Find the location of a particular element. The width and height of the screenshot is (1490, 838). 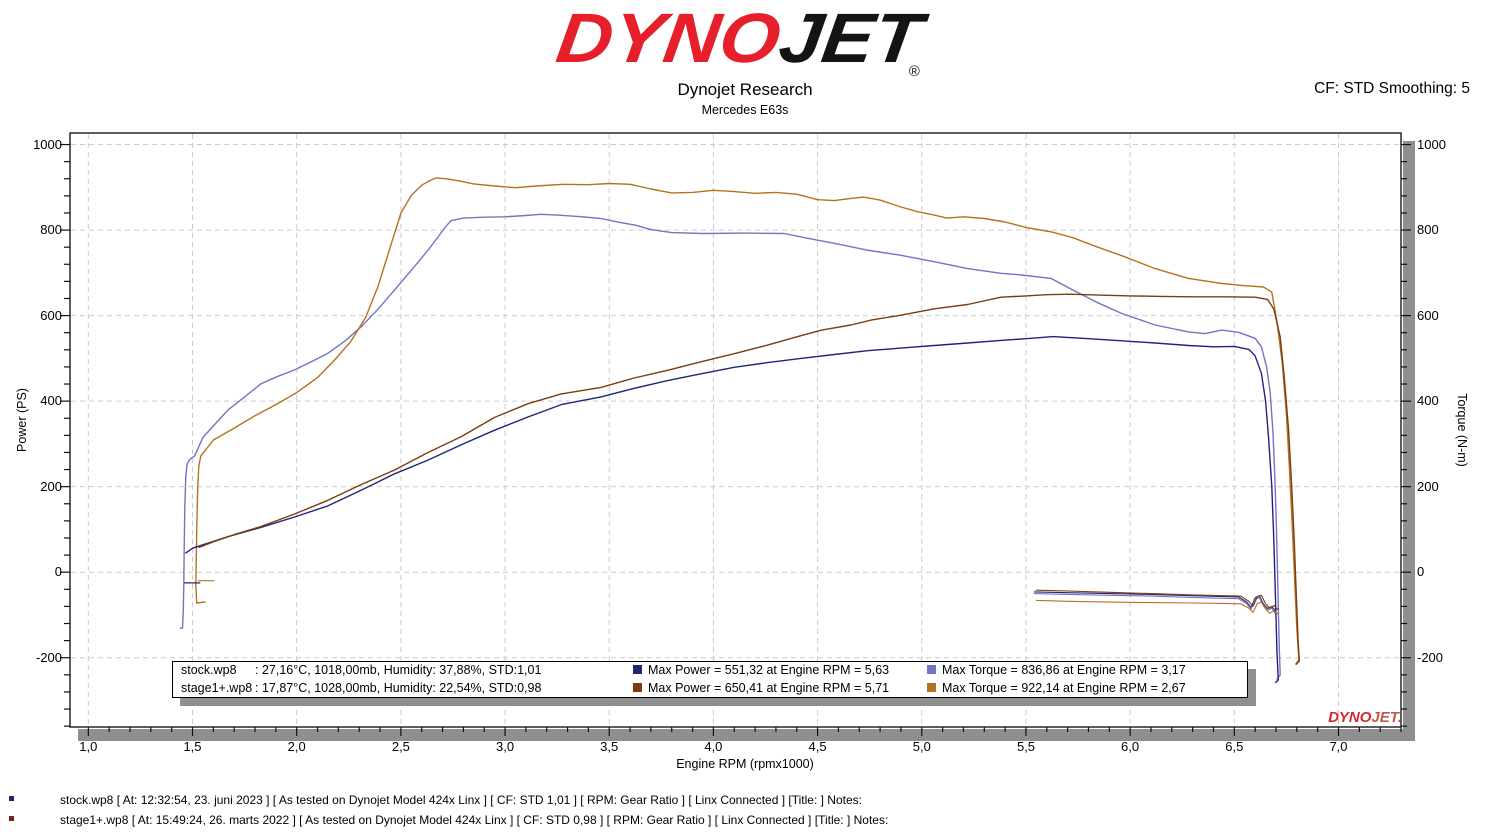

run-bullet-stage1-icon is located at coordinates (11, 818).